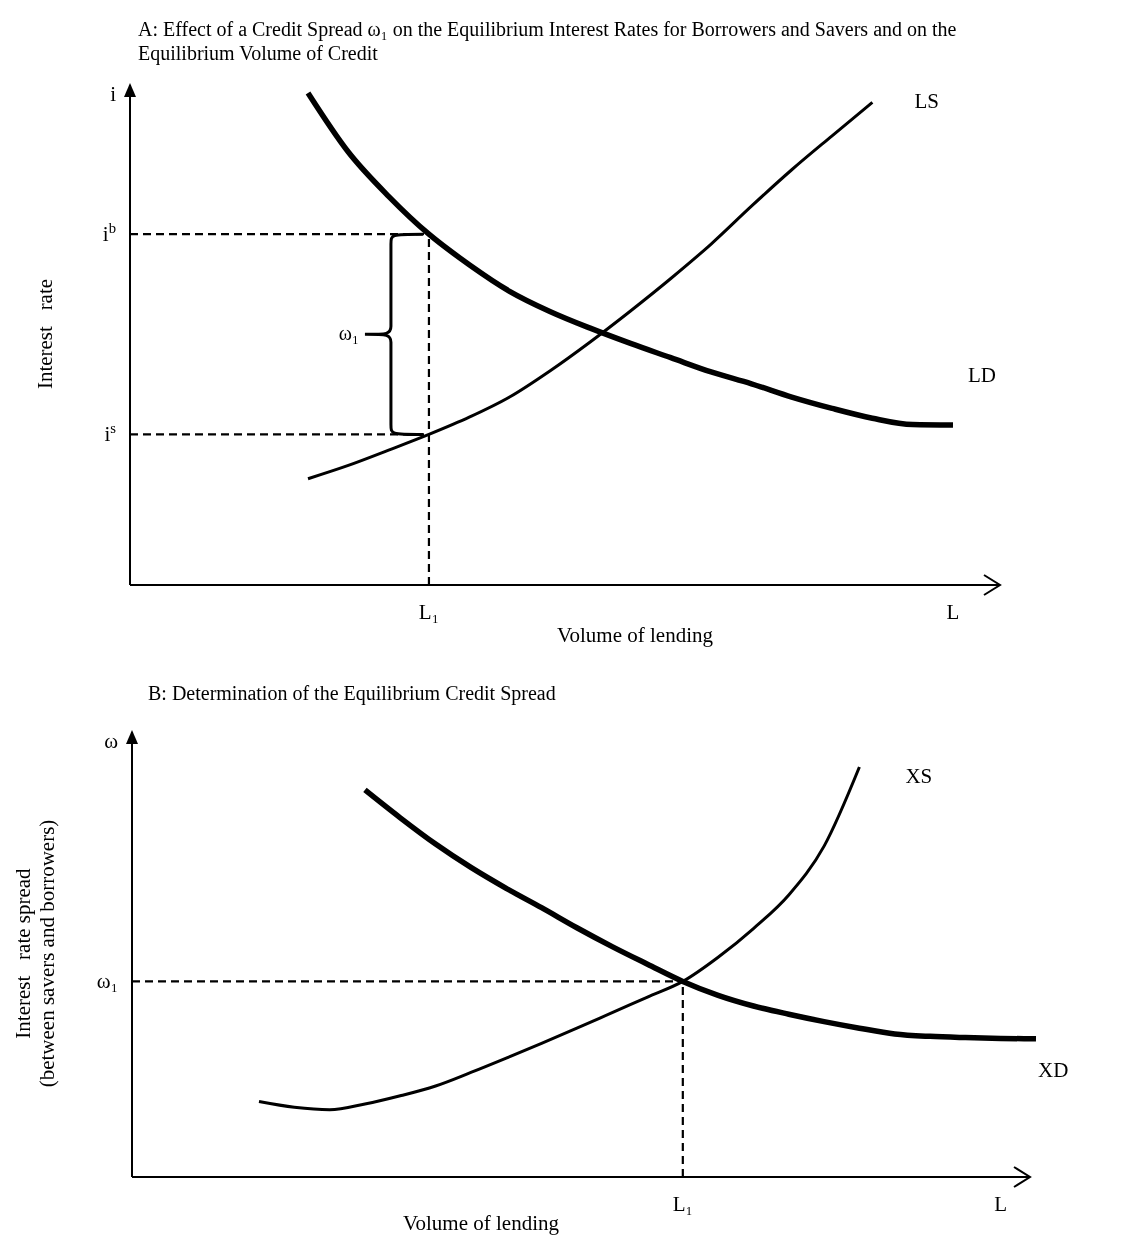 The height and width of the screenshot is (1237, 1128). What do you see at coordinates (919, 776) in the screenshot?
I see `text: XS` at bounding box center [919, 776].